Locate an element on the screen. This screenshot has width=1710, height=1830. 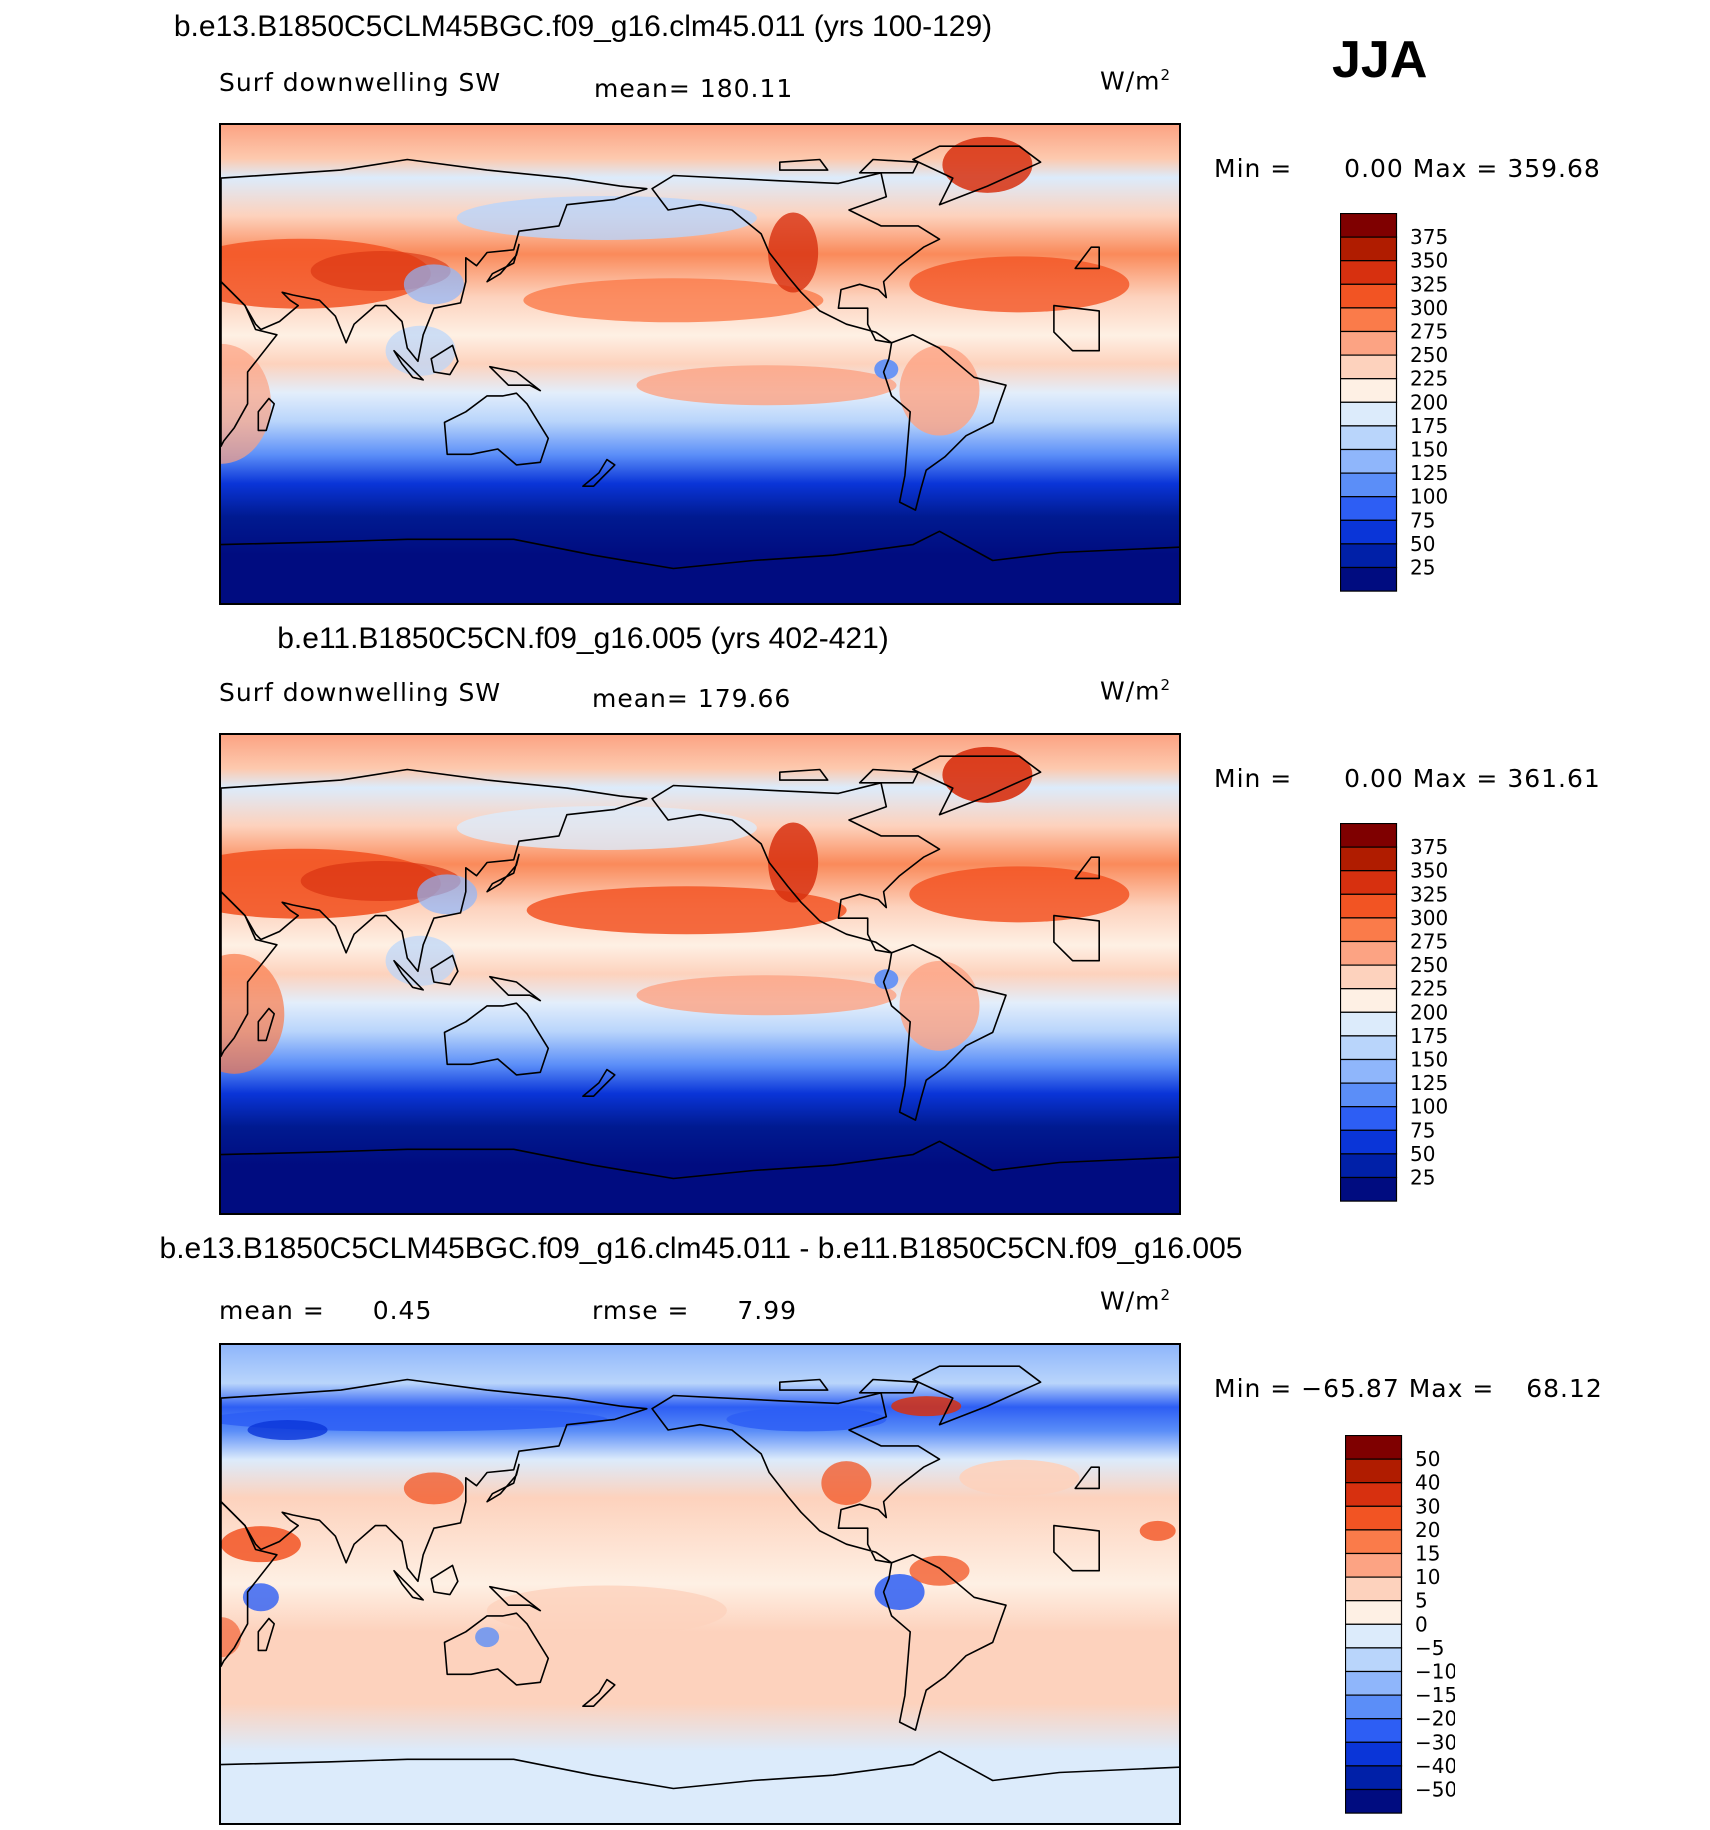
map-background-field is located at coordinates (700, 364).